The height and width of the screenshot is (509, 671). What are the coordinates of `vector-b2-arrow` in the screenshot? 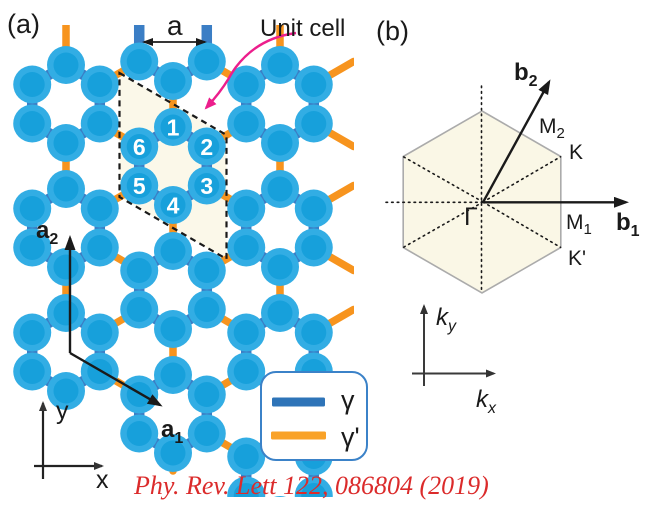 It's located at (516, 141).